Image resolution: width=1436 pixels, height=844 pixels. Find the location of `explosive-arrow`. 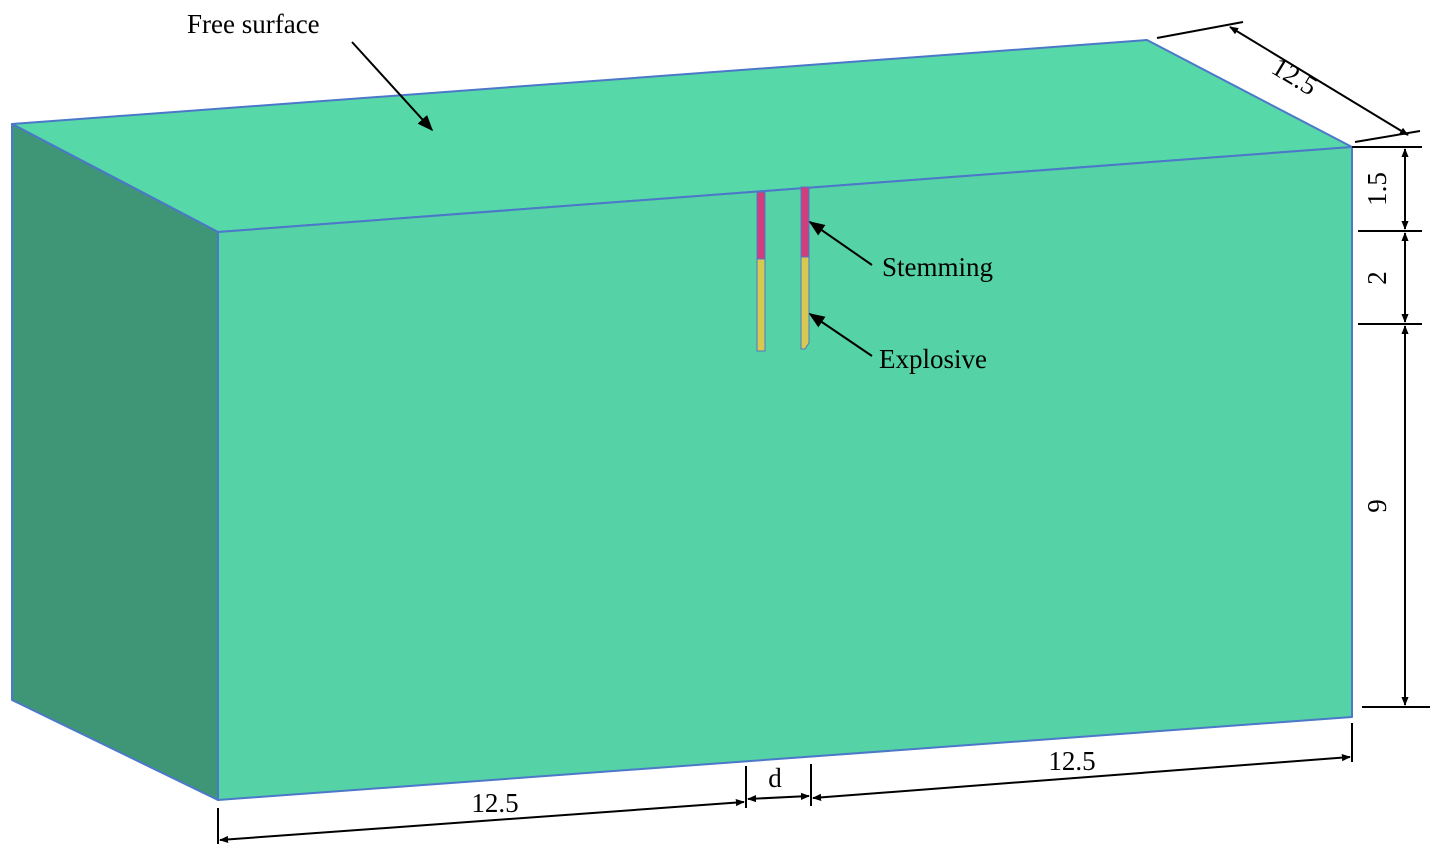

explosive-arrow is located at coordinates (840, 335).